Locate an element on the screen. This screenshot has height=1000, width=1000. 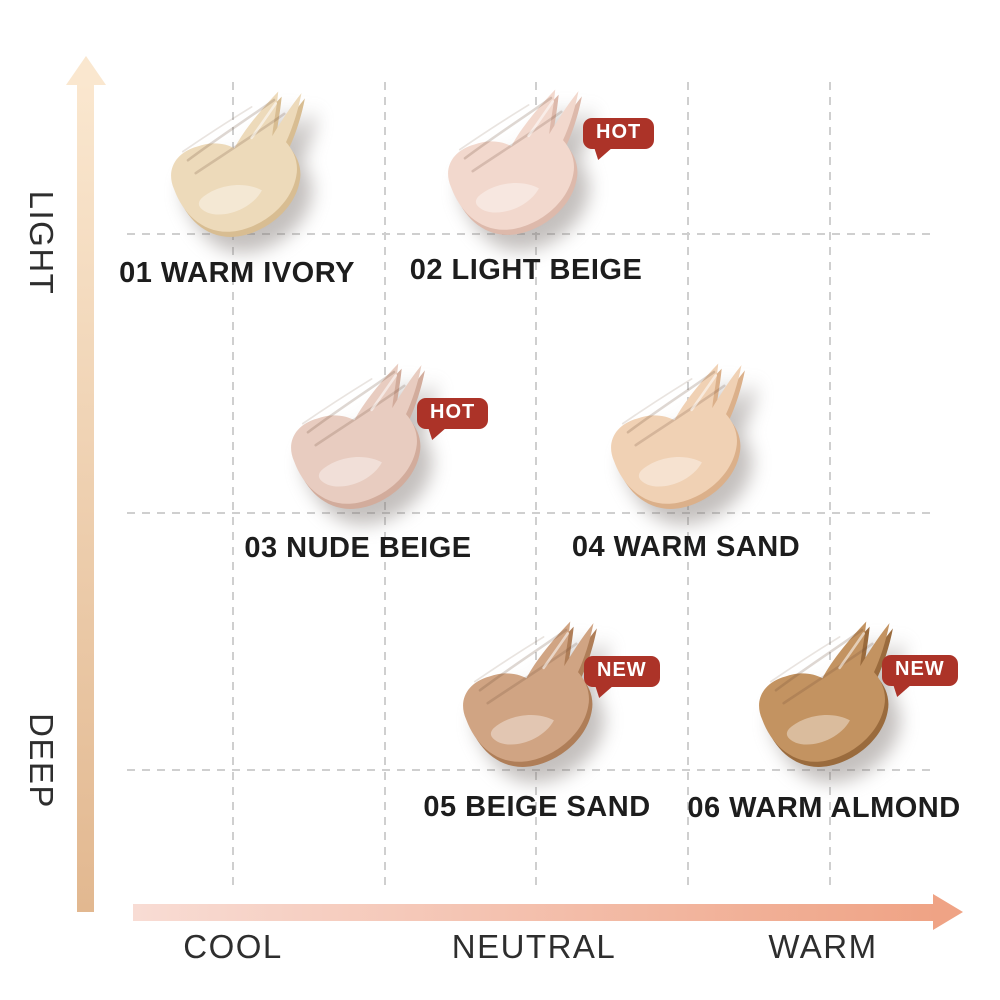
shade-label-05: 05 BEIGE SAND is located at coordinates (537, 807).